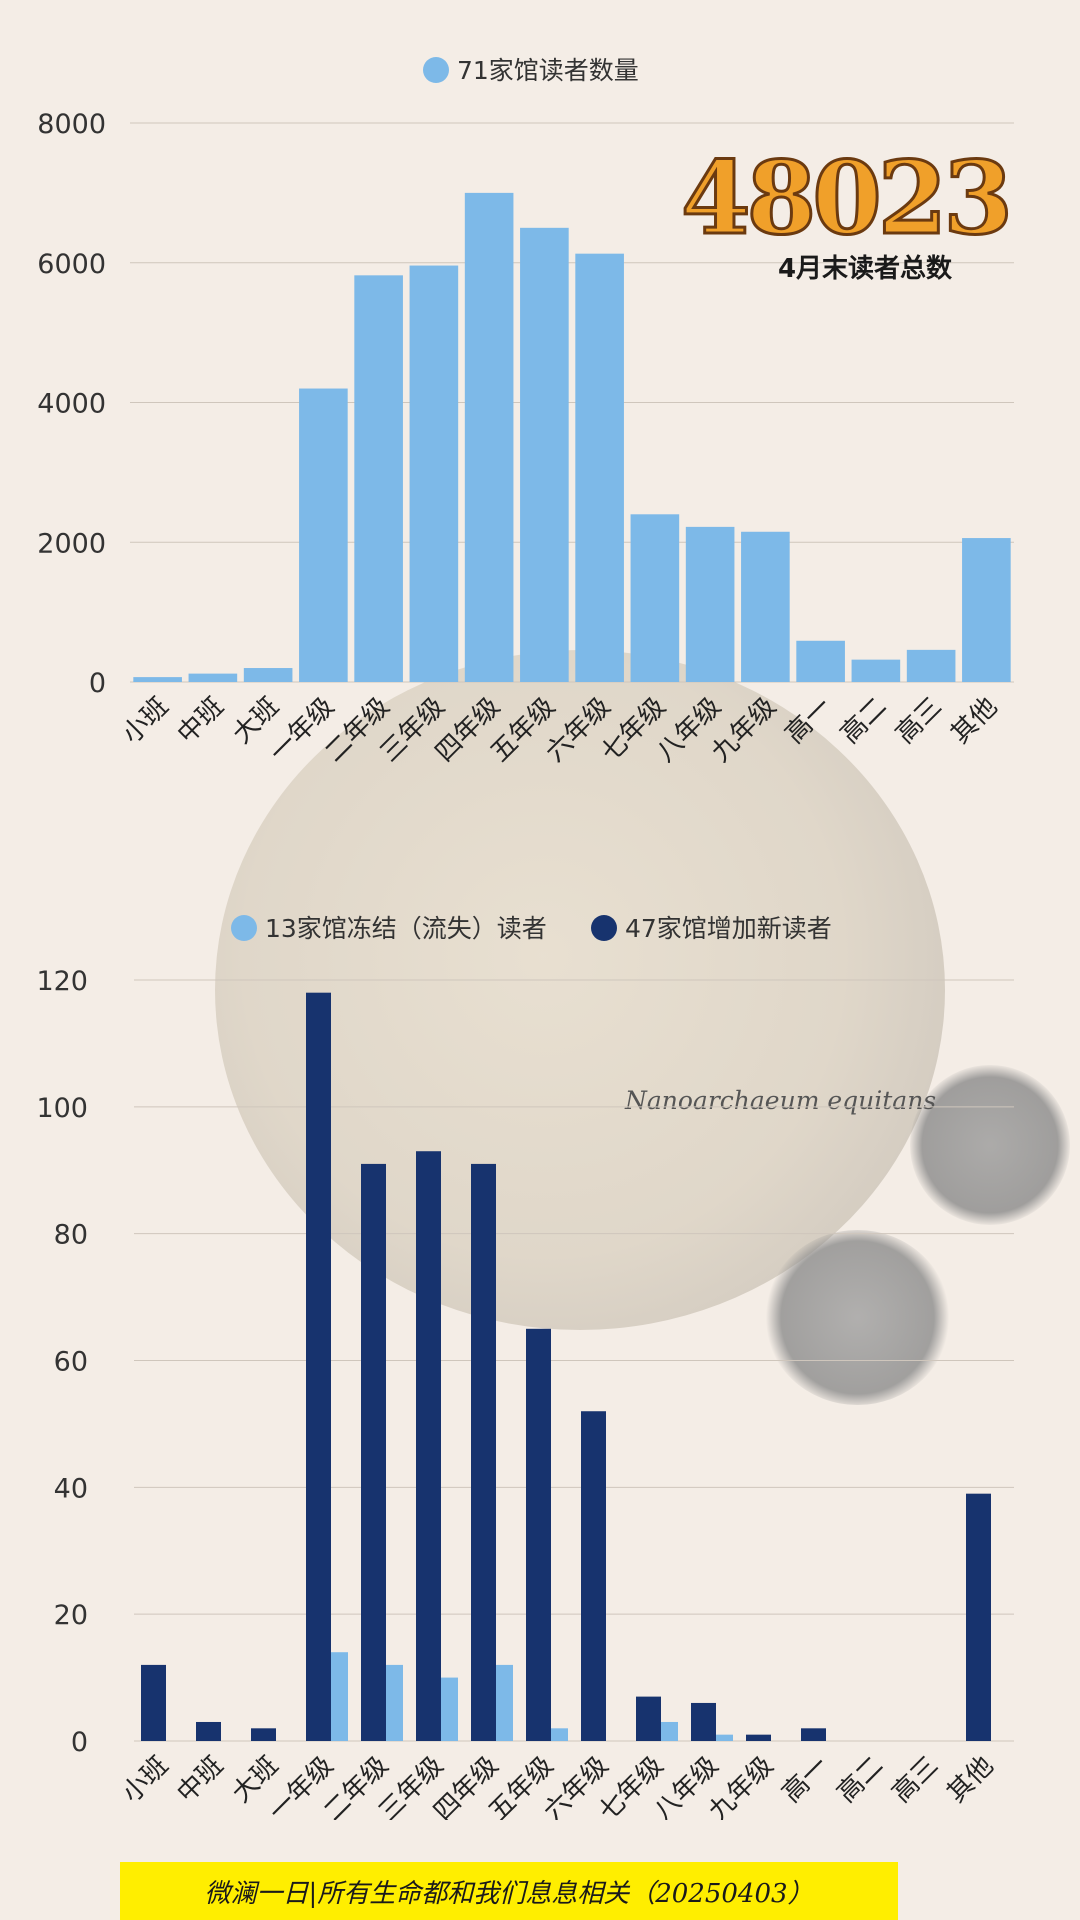 The height and width of the screenshot is (1920, 1080). What do you see at coordinates (865, 269) in the screenshot?
I see `total-readers-caption: 4月末读者总数` at bounding box center [865, 269].